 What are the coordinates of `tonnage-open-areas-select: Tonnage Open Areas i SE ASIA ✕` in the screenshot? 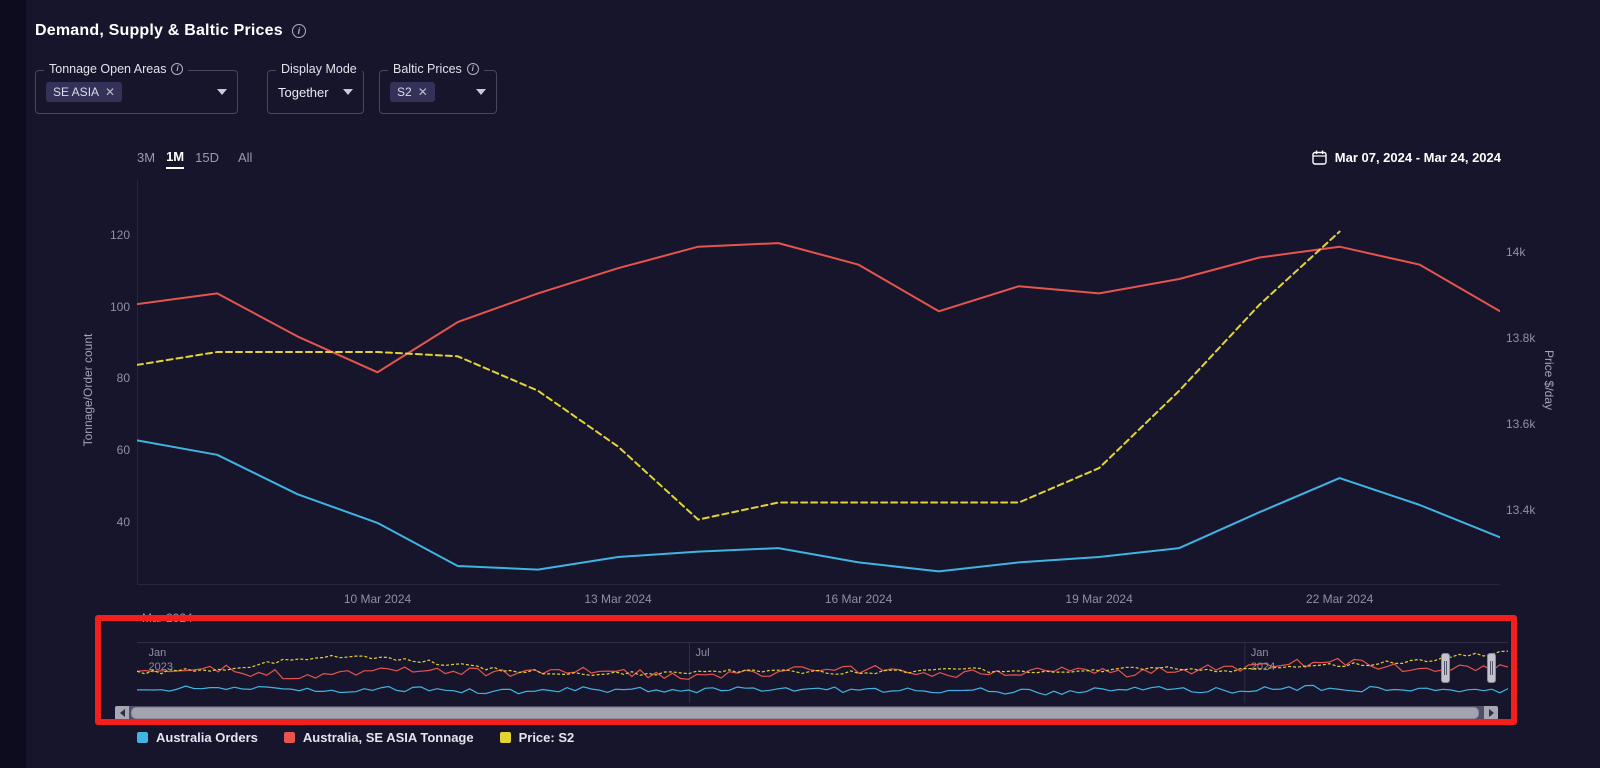 It's located at (136, 88).